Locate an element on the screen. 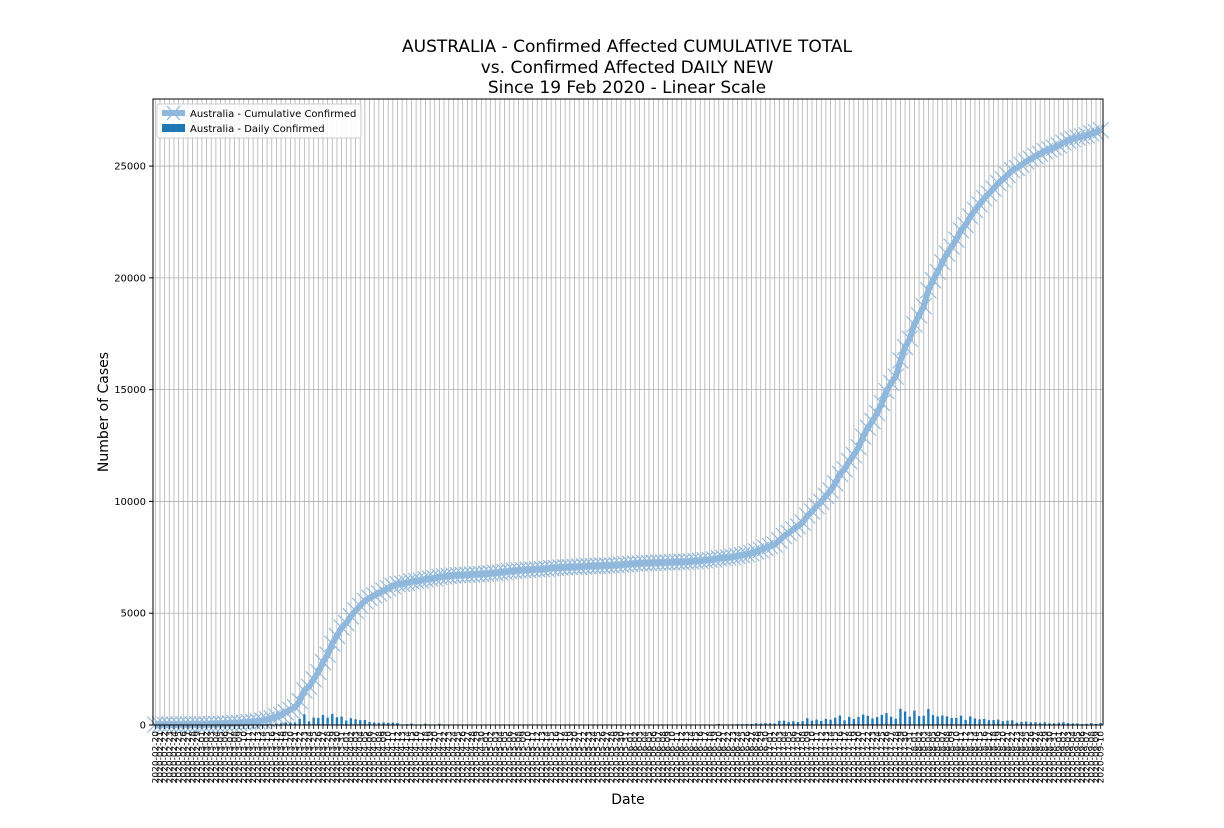 Image resolution: width=1224 pixels, height=828 pixels. y-tick-label: 20000 is located at coordinates (130, 278).